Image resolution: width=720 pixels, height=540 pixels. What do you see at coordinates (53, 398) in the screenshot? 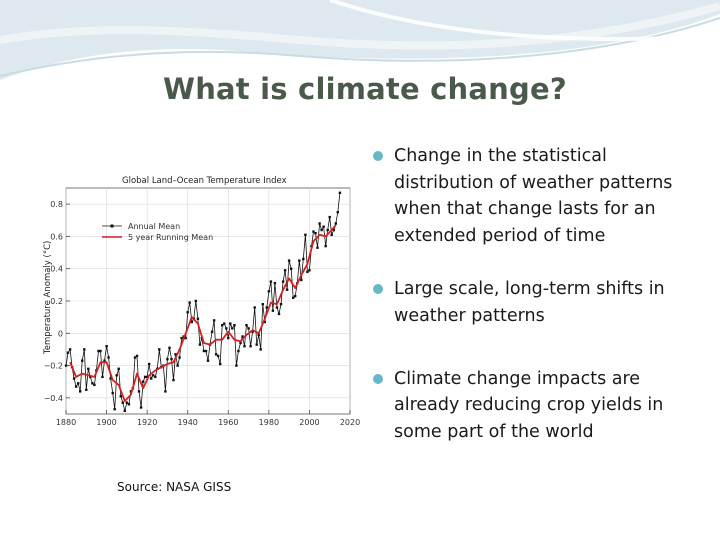
I see `y-tick-label: −0.4` at bounding box center [53, 398].